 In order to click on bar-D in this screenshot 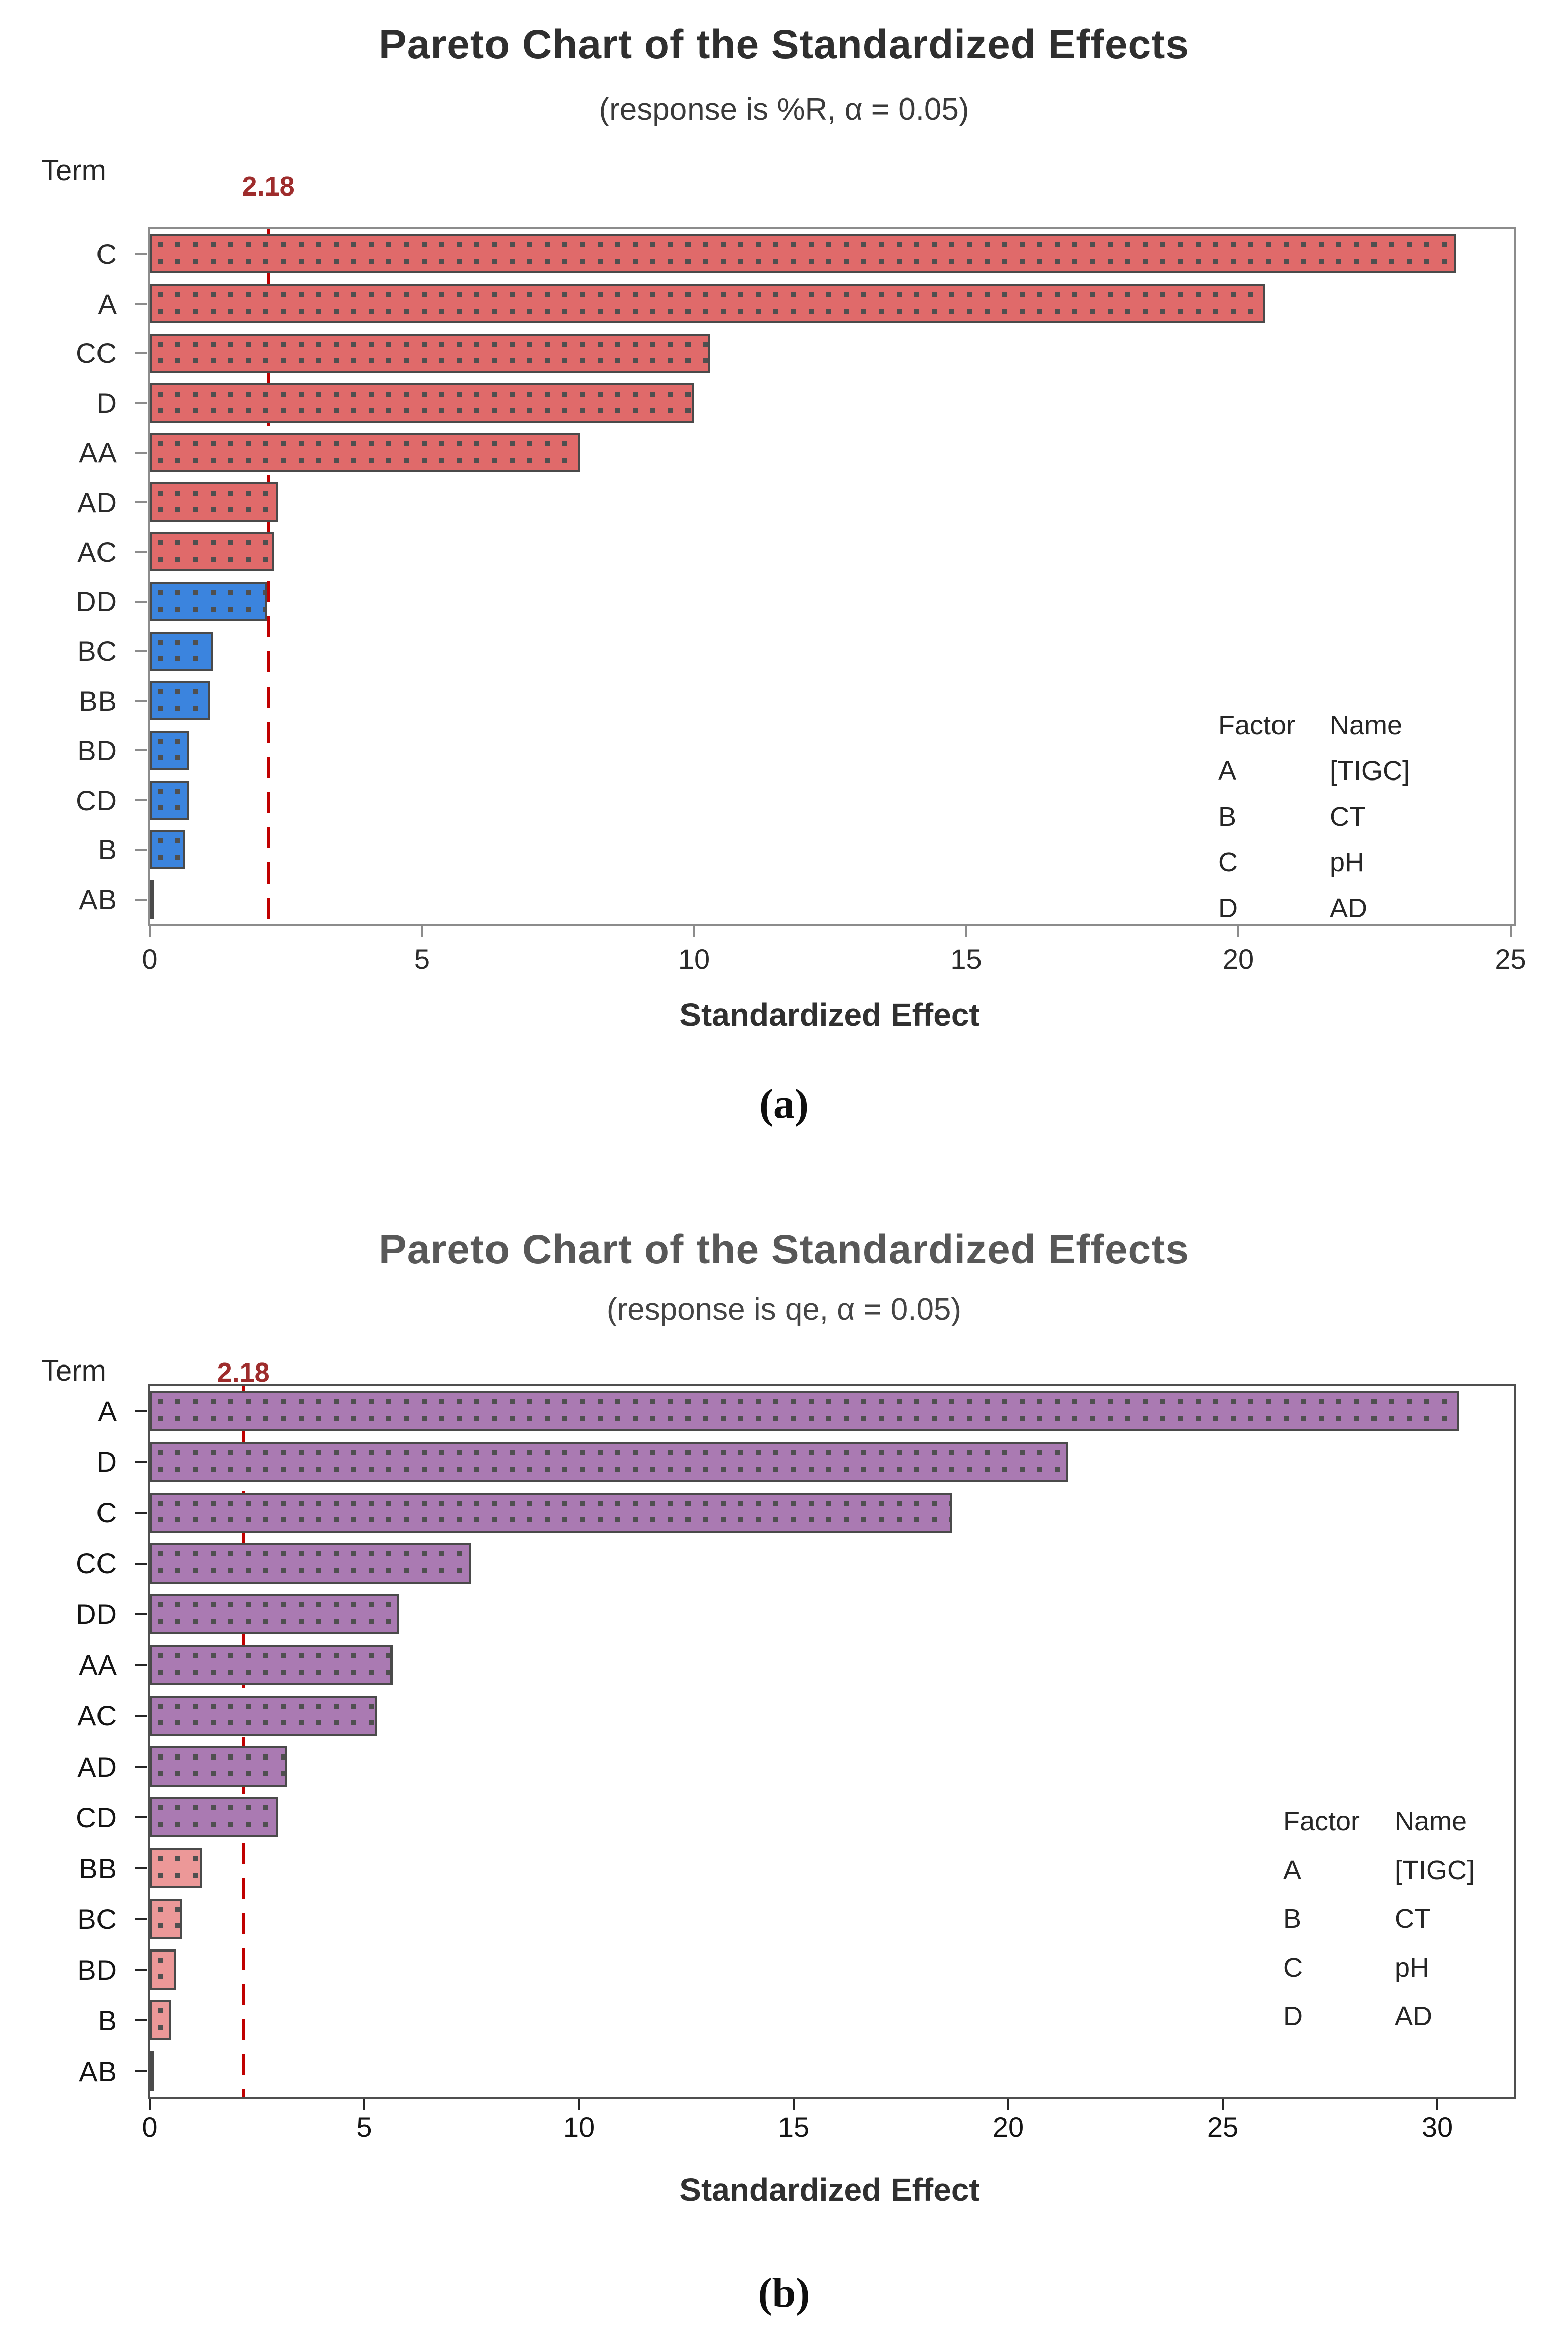, I will do `click(422, 403)`.